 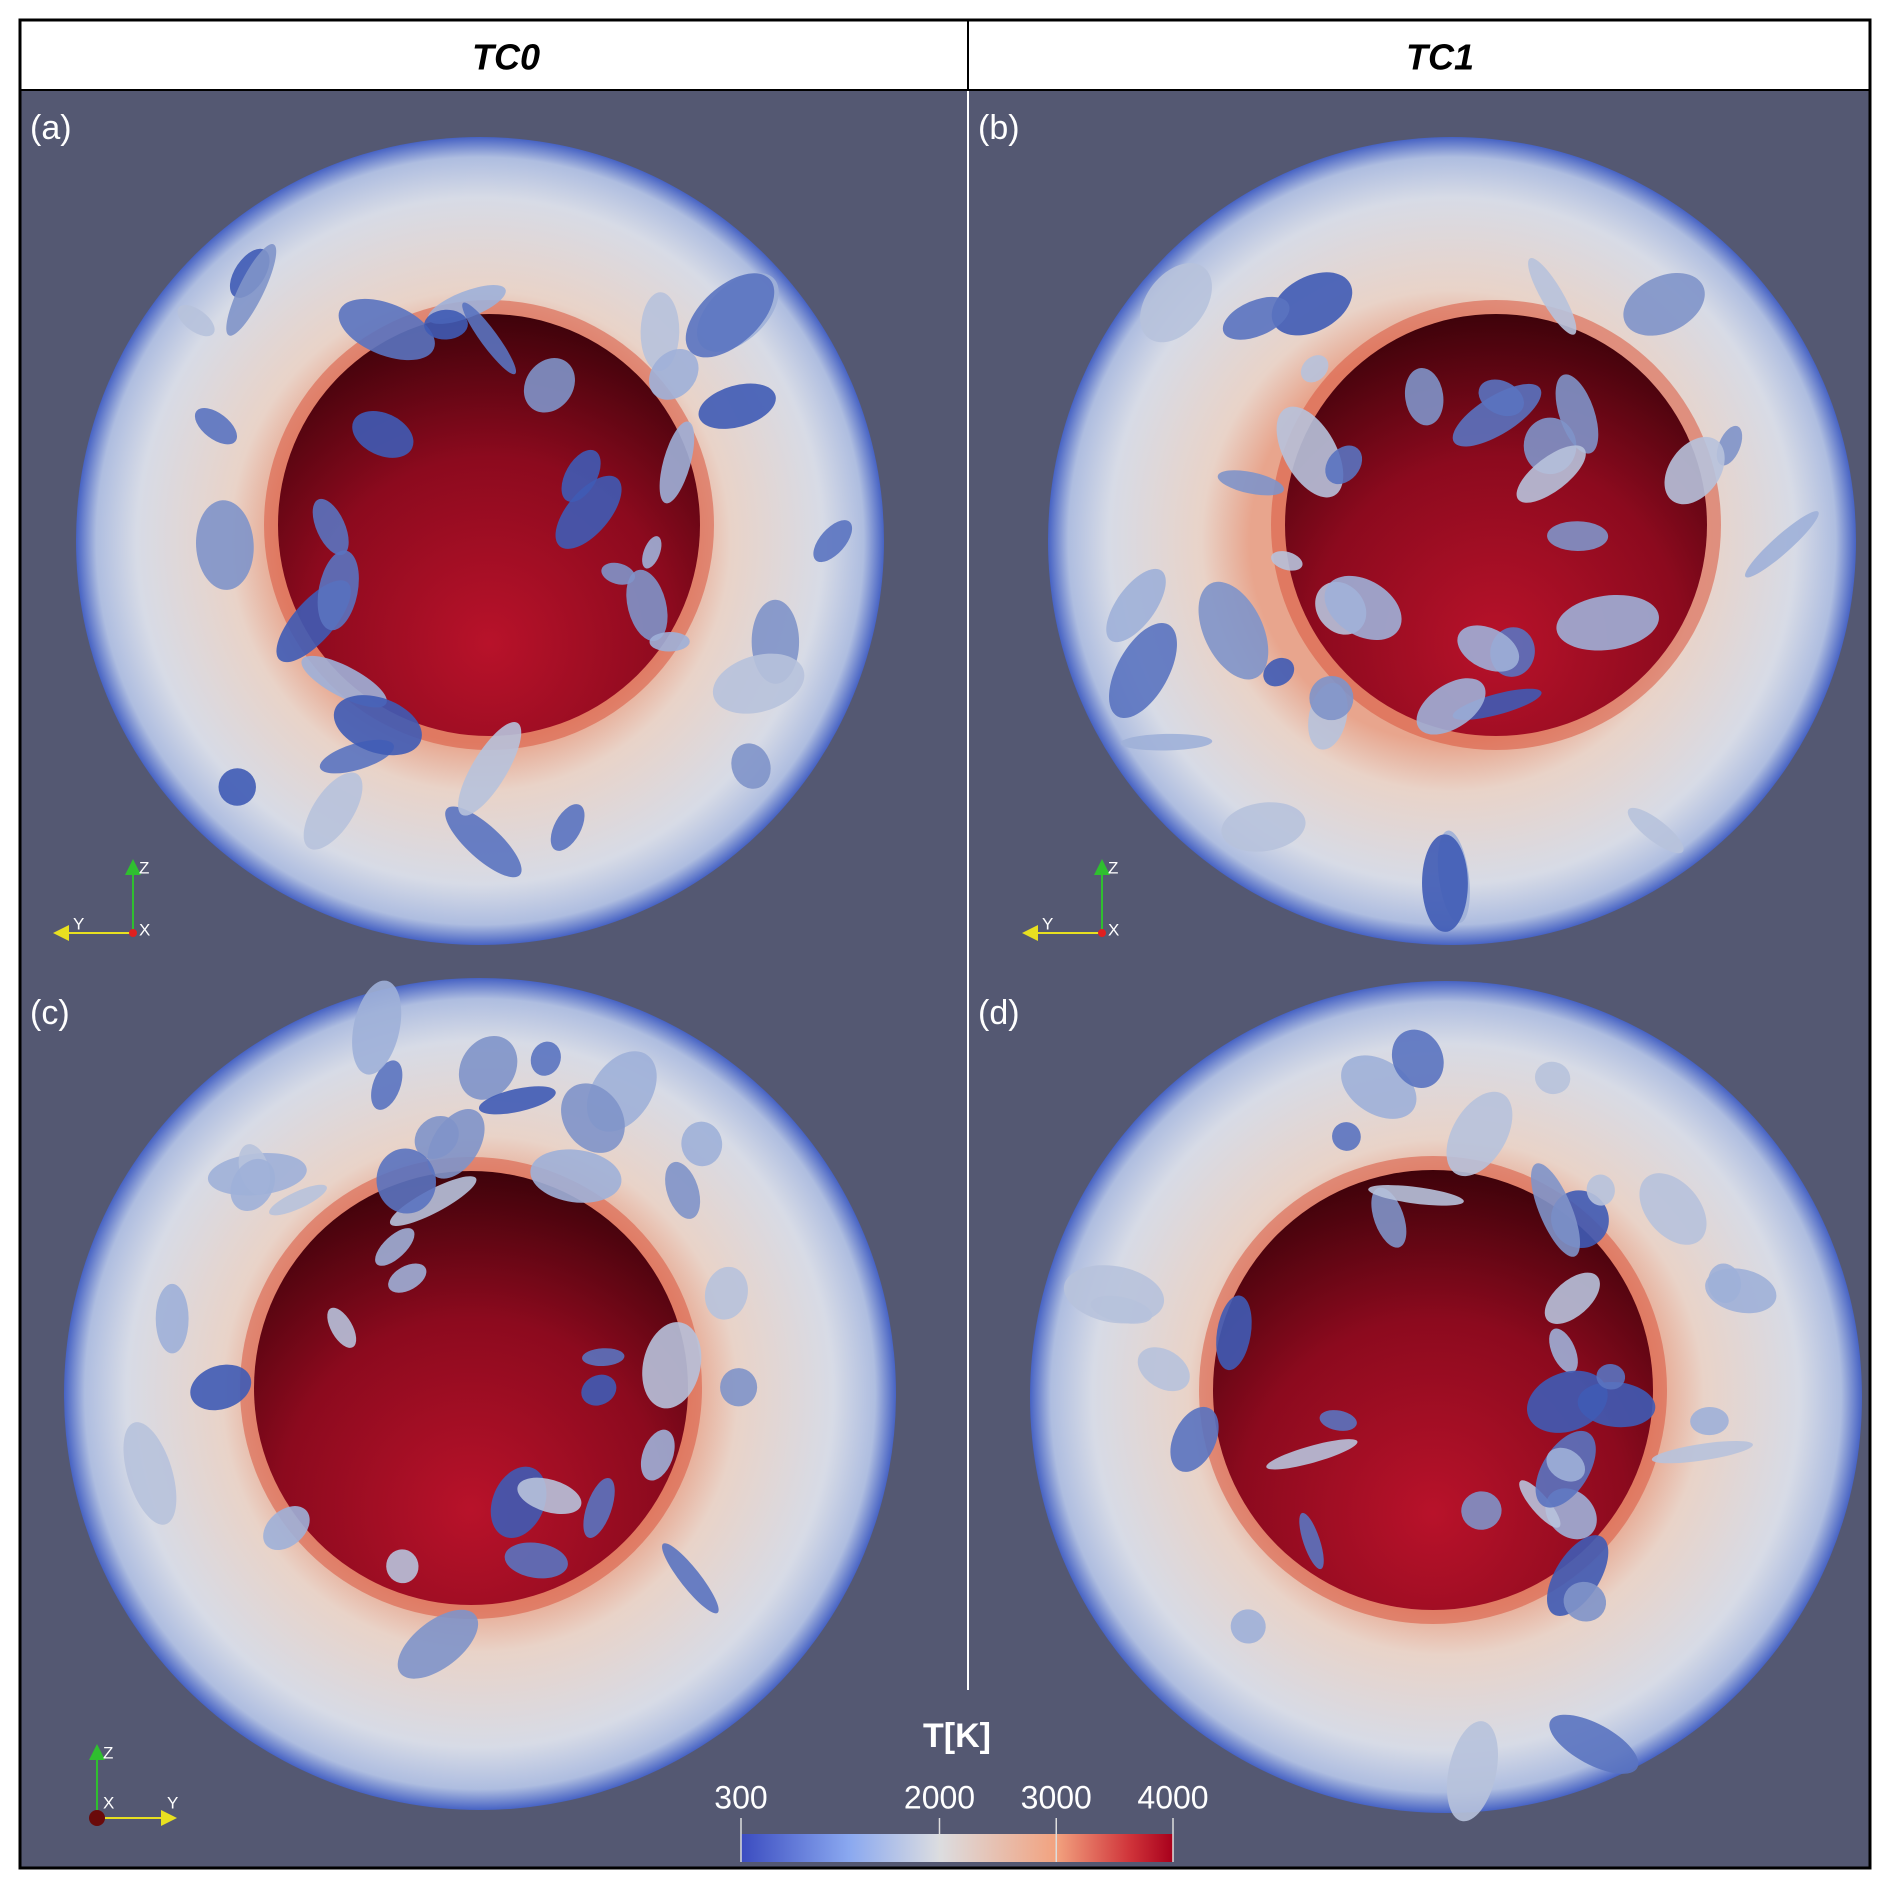 I want to click on colorbar-gradient, so click(x=957, y=1848).